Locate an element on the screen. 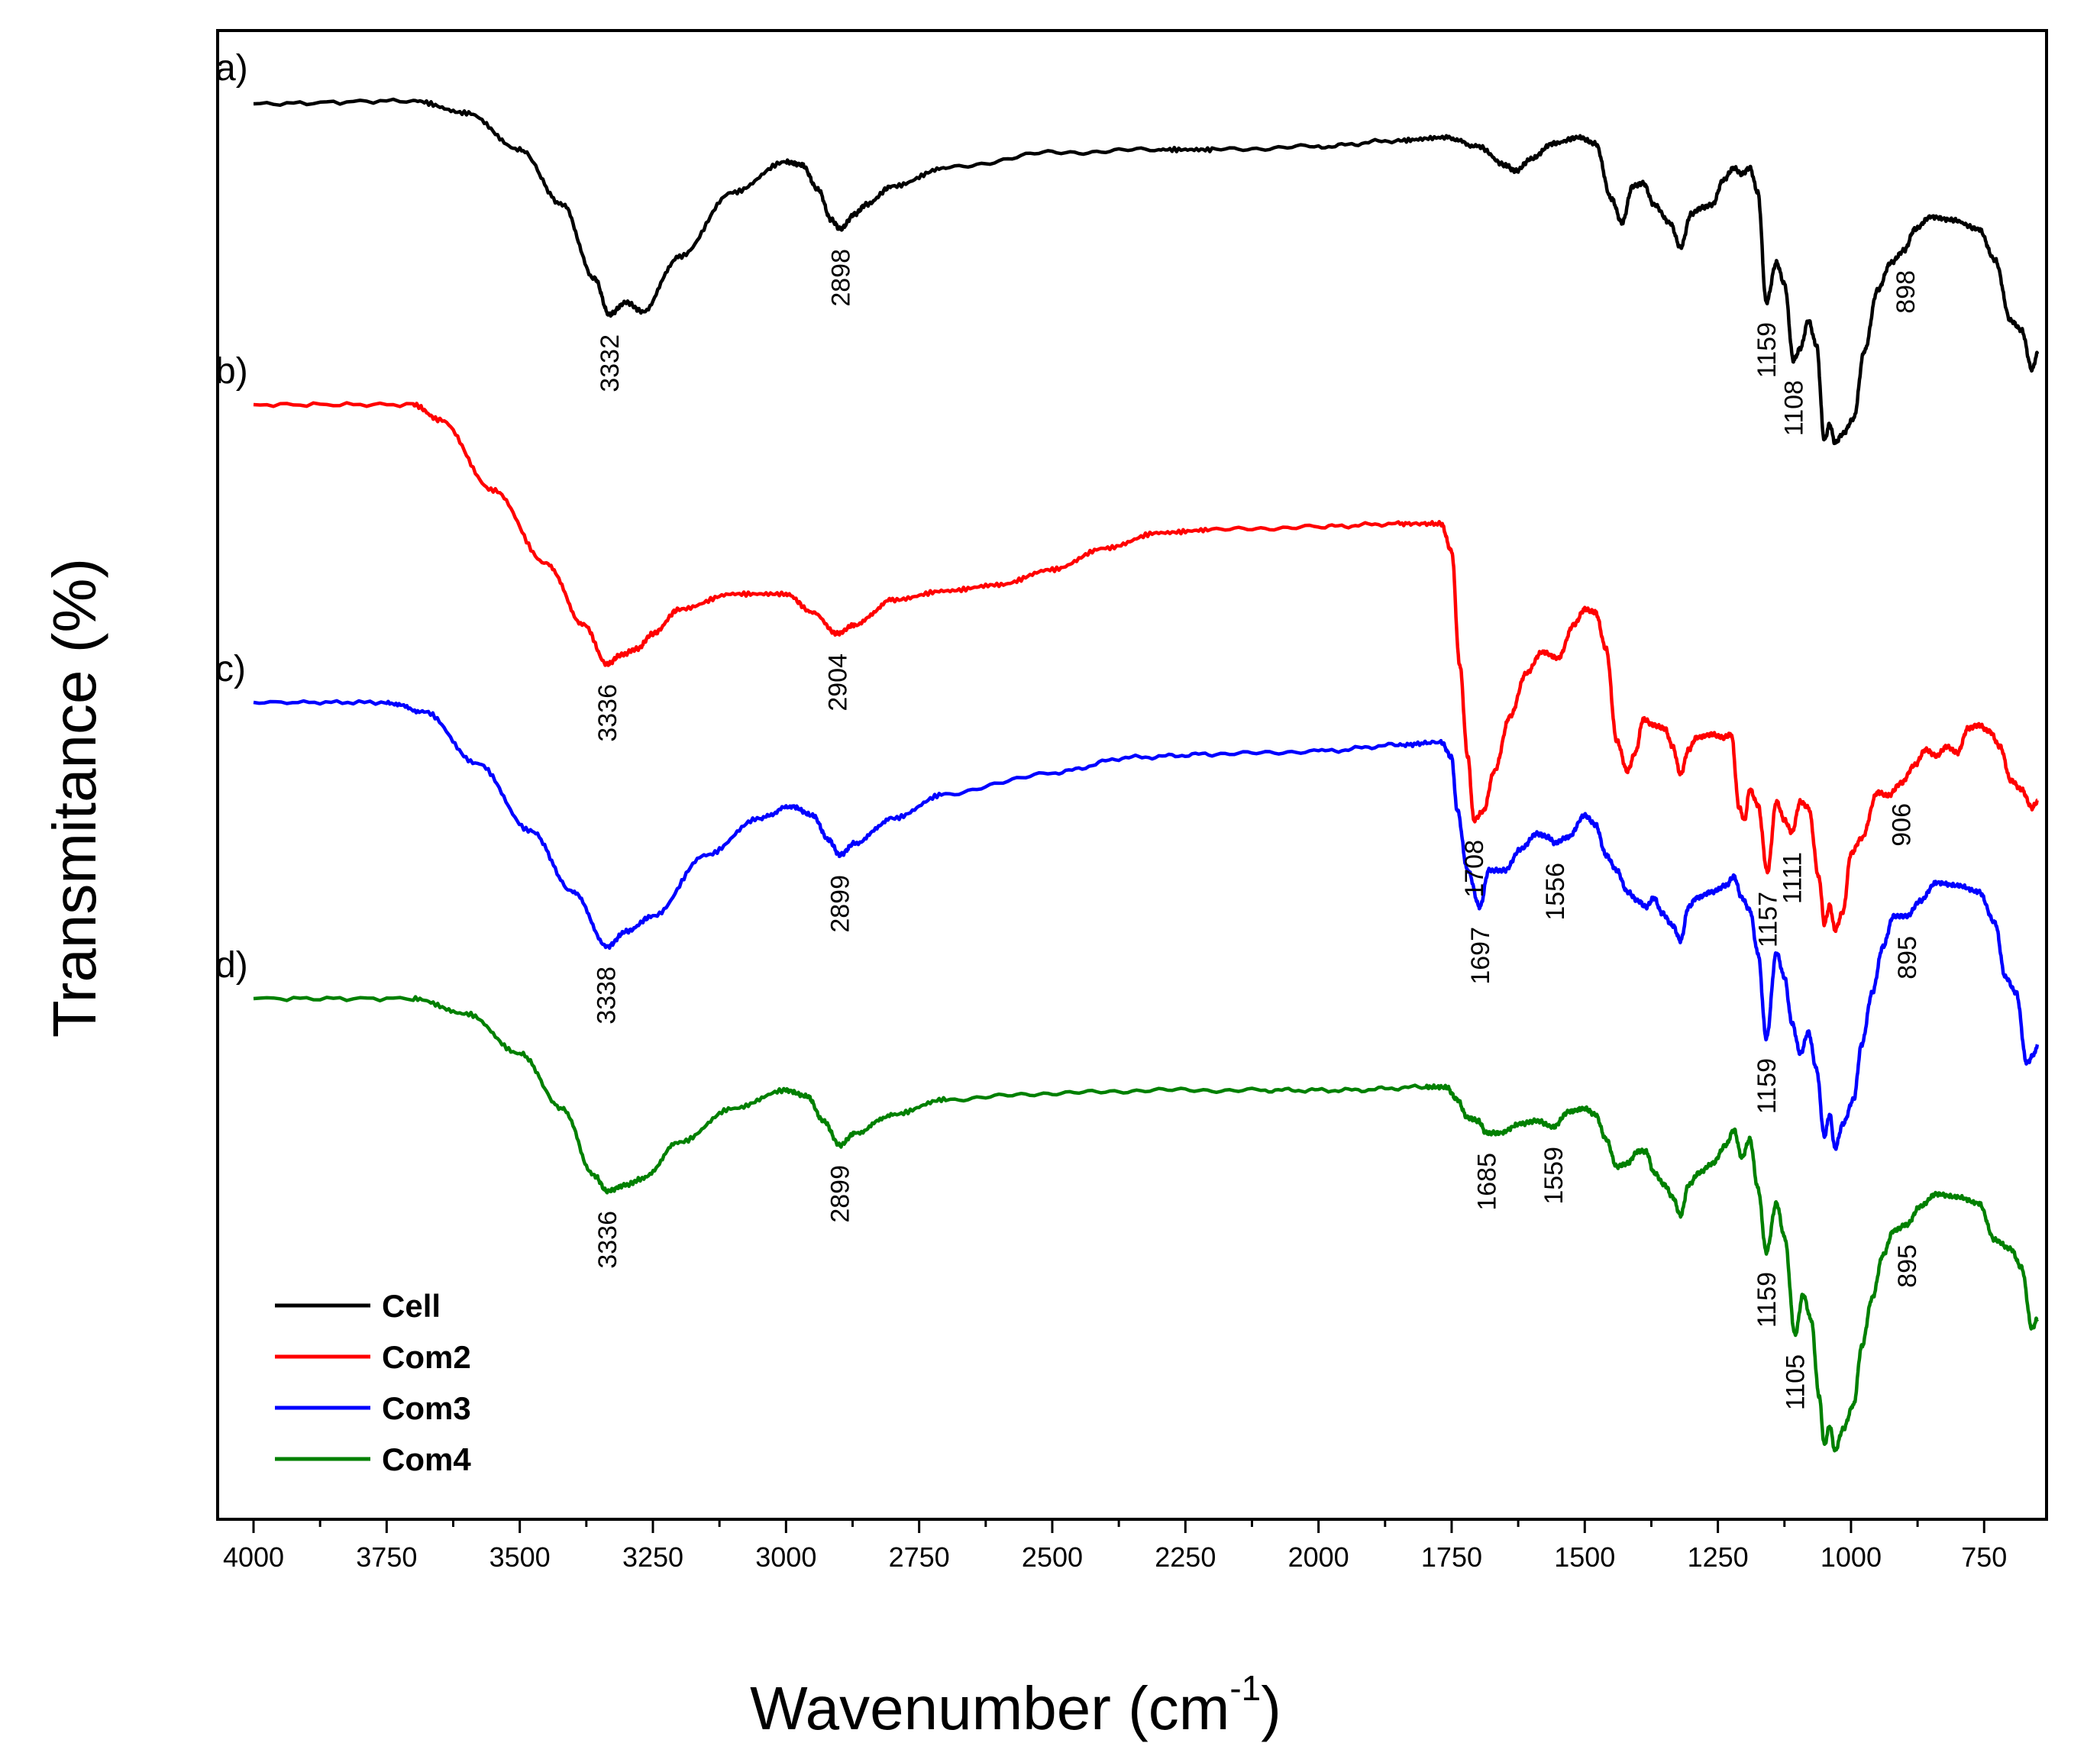 The height and width of the screenshot is (1759, 2100). x-axis-title-sup: -1 is located at coordinates (1245, 1688).